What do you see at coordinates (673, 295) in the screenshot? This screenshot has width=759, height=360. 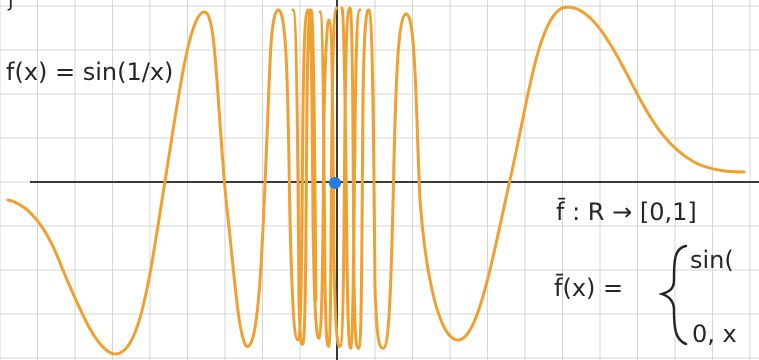 I see `piecewise-brace` at bounding box center [673, 295].